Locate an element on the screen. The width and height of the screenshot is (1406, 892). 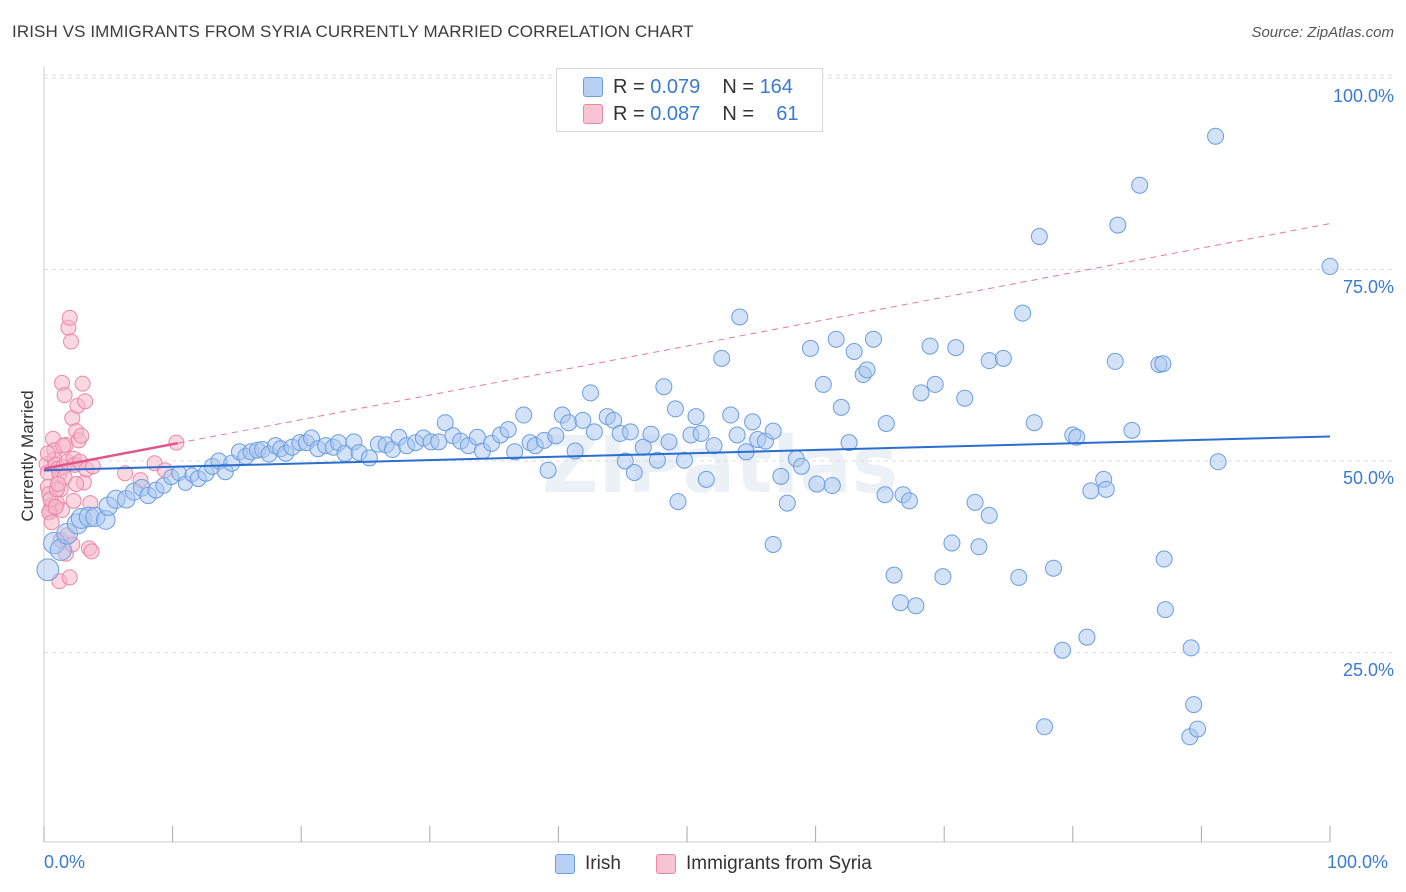
legend-n-value: 61 is located at coordinates (787, 113).